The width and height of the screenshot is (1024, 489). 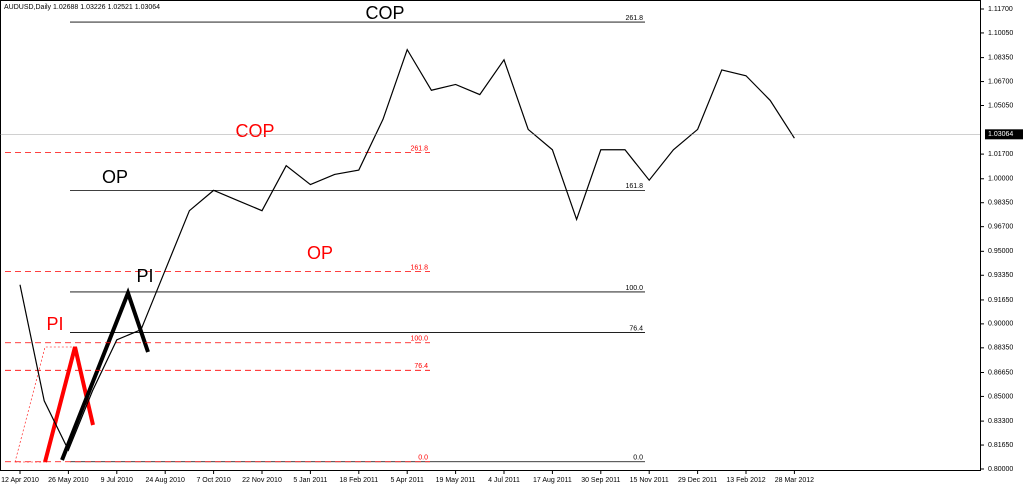 I want to click on y-tick-label: 0.81650, so click(x=1000, y=445).